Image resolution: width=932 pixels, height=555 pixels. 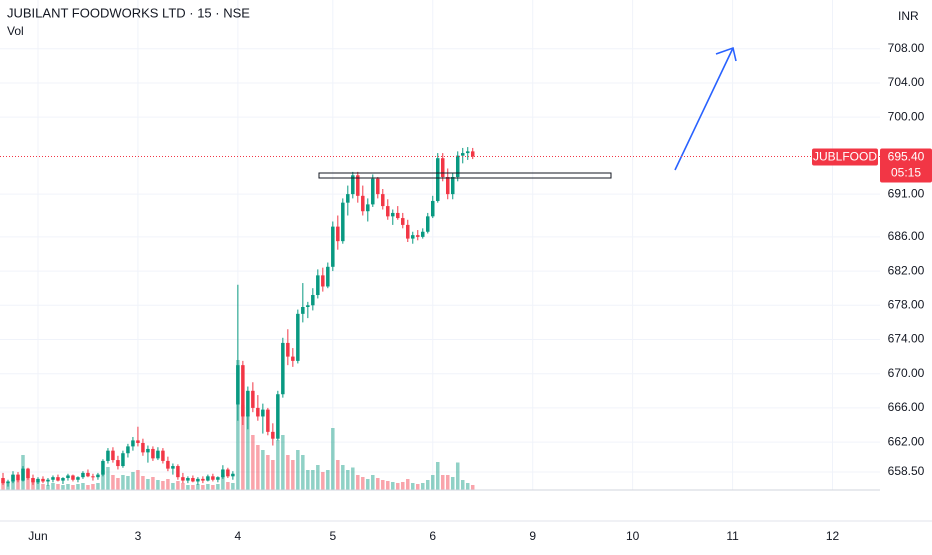 I want to click on drawing-rectangle, so click(x=465, y=175).